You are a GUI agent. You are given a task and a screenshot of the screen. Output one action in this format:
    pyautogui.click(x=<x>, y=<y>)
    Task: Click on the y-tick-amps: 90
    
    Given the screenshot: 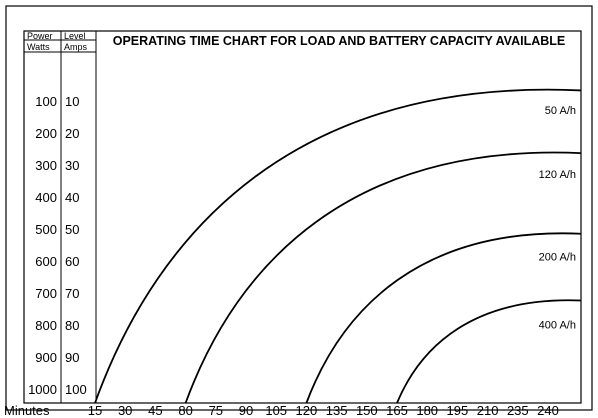 What is the action you would take?
    pyautogui.click(x=72, y=357)
    